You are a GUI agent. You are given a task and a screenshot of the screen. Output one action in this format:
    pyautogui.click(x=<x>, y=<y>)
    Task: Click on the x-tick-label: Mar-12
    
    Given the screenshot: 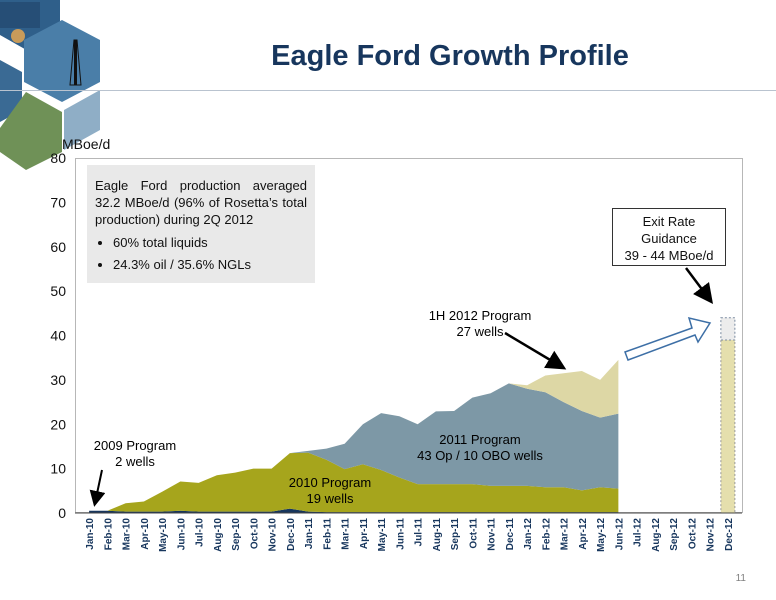 What is the action you would take?
    pyautogui.click(x=565, y=534)
    